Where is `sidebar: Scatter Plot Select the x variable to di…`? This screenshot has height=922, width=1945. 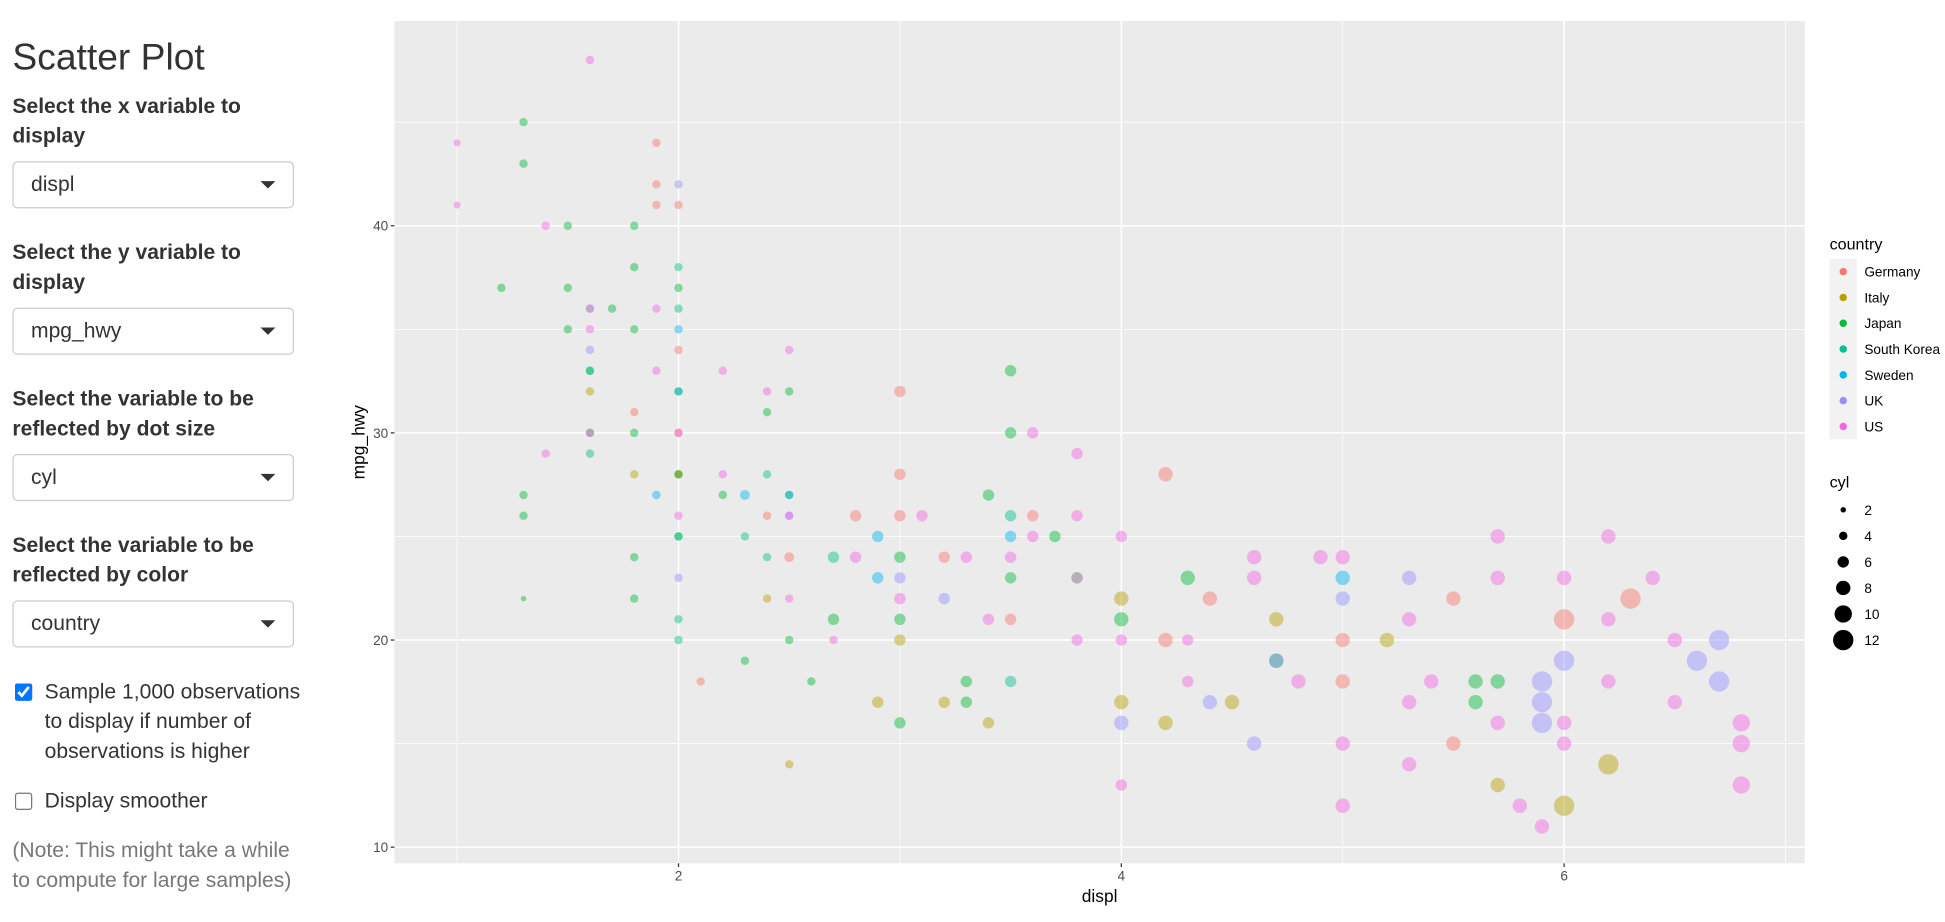 sidebar: Scatter Plot Select the x variable to di… is located at coordinates (157, 466).